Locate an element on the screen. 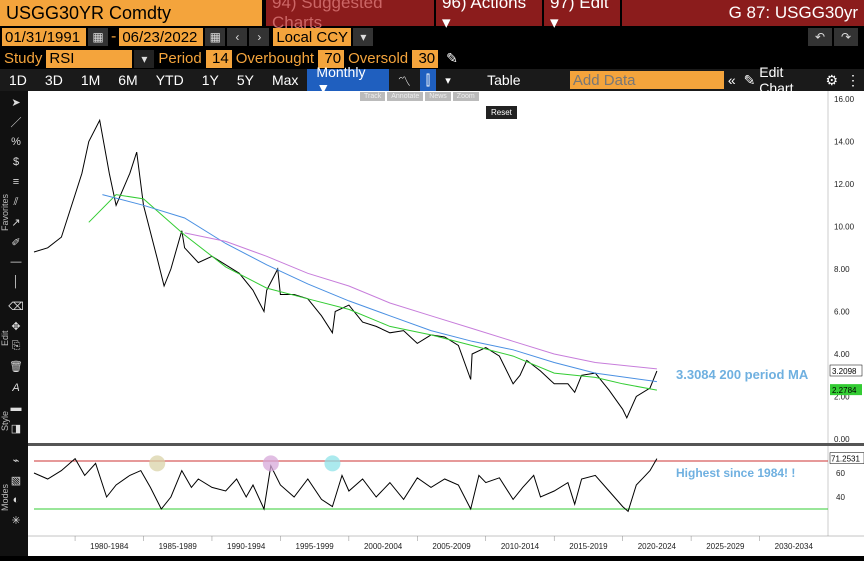  fib-tool-icon: ≡ is located at coordinates (16, 182).